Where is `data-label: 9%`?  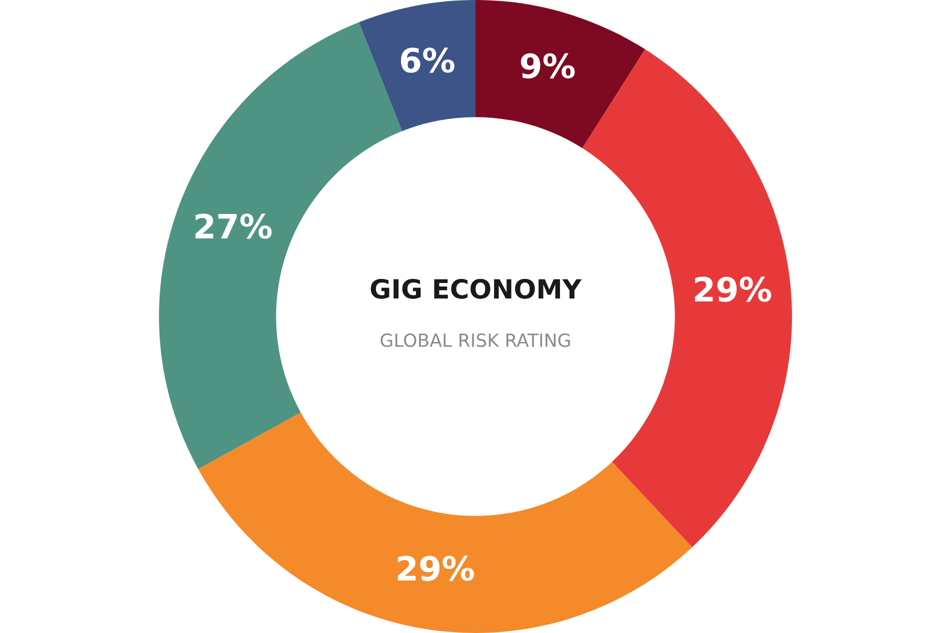 data-label: 9% is located at coordinates (547, 65).